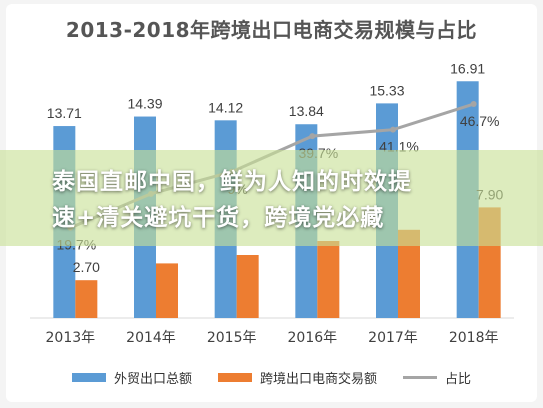  Describe the element at coordinates (232, 182) in the screenshot. I see `article-title-line-1: 泰国直邮中国，鲜为人知的时效提` at that location.